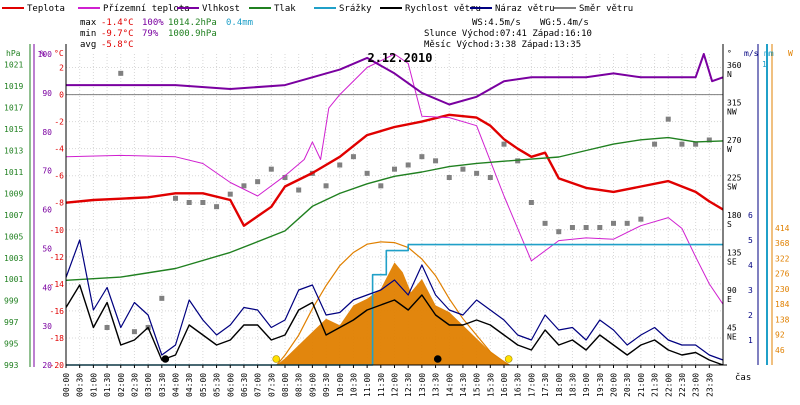  What do you see at coordinates (732, 337) in the screenshot?
I see `tick-direction-compass: NE` at bounding box center [732, 337].